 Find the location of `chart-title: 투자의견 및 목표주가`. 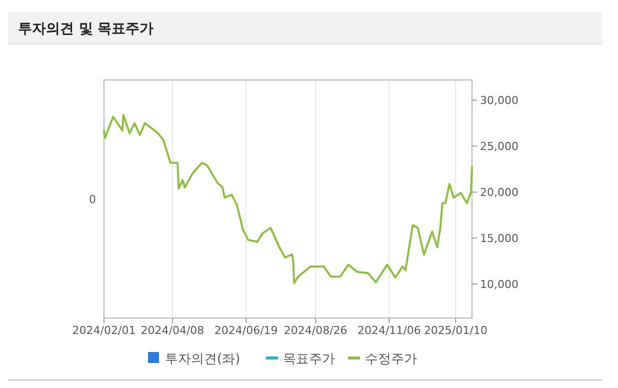

chart-title: 투자의견 및 목표주가 is located at coordinates (86, 29).